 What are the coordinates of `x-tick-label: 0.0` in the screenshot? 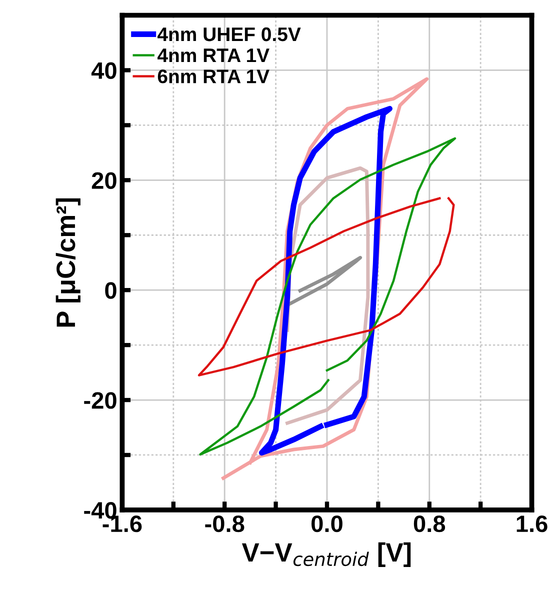 It's located at (327, 523).